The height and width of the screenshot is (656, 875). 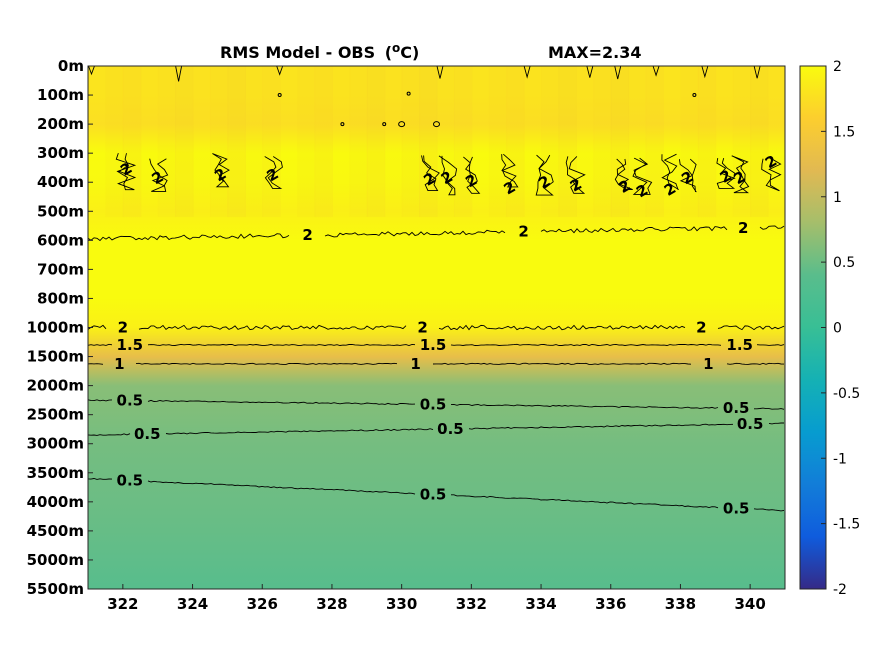 What do you see at coordinates (540, 604) in the screenshot?
I see `x-tick-label: 334` at bounding box center [540, 604].